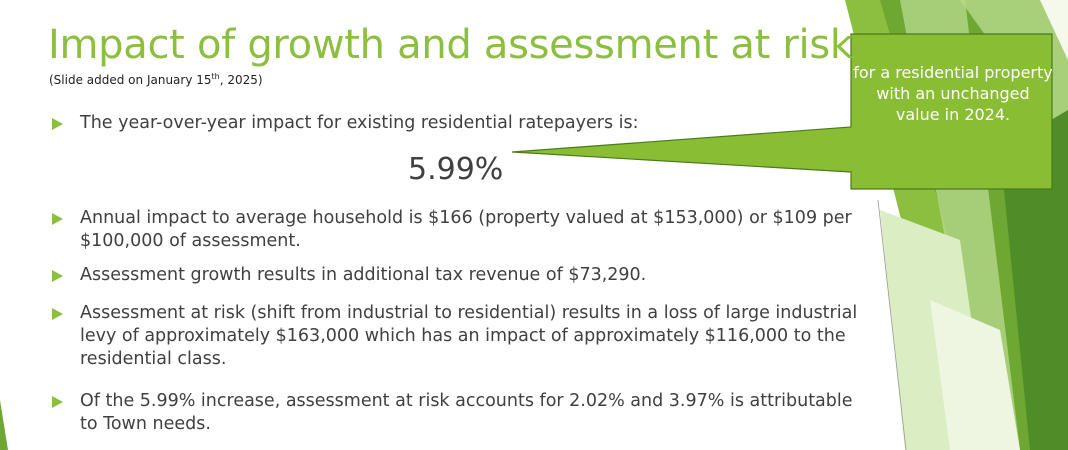  I want to click on slide-title: Impact of growth and assessment at risk, so click(450, 45).